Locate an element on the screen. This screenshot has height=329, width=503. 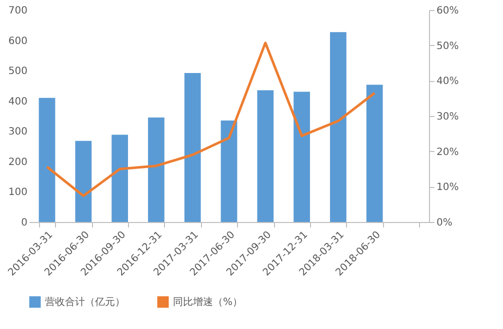
legend-label: 营收合计（亿元） is located at coordinates (85, 302).